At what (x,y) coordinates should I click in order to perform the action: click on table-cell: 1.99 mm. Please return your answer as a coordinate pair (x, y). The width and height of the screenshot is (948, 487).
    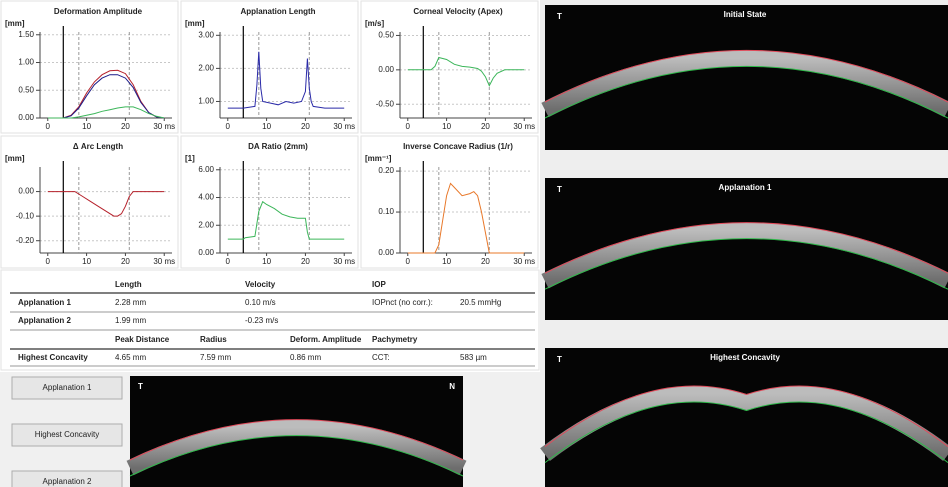
    Looking at the image, I should click on (130, 320).